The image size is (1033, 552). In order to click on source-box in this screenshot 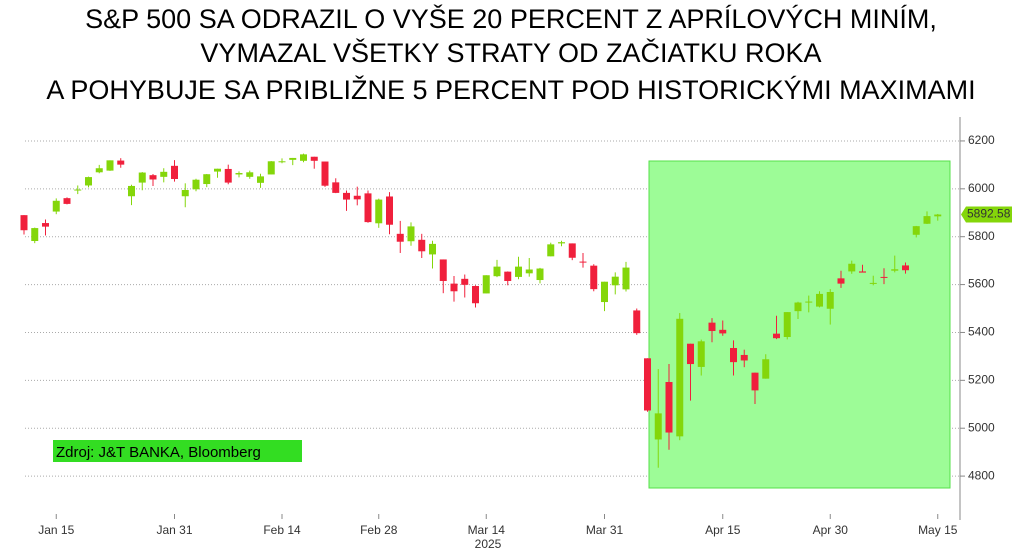, I will do `click(177, 451)`.